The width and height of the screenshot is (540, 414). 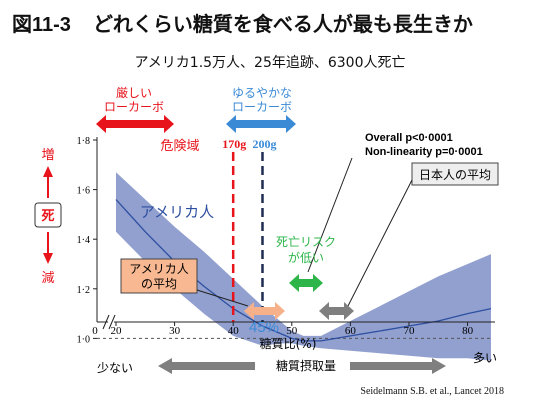 What do you see at coordinates (175, 331) in the screenshot?
I see `x-tick-label: 30` at bounding box center [175, 331].